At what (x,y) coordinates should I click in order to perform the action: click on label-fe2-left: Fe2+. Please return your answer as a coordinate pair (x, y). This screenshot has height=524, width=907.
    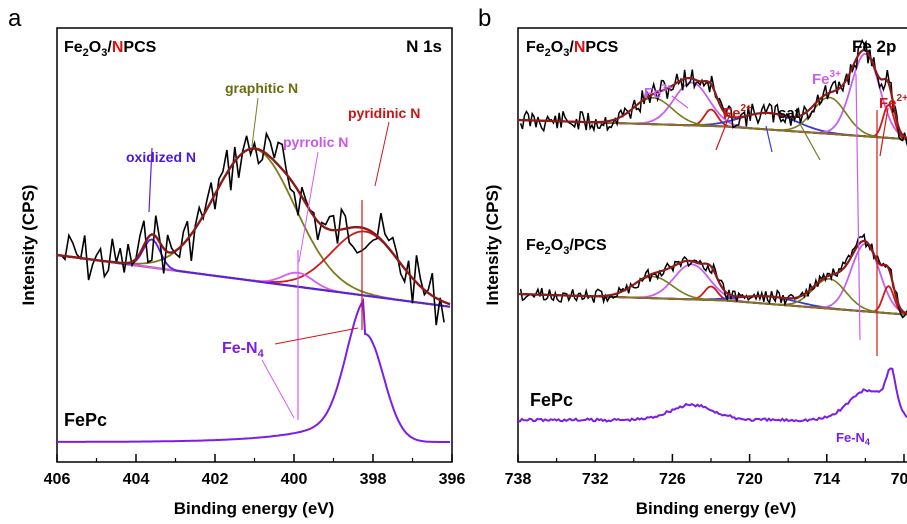
    Looking at the image, I should click on (737, 112).